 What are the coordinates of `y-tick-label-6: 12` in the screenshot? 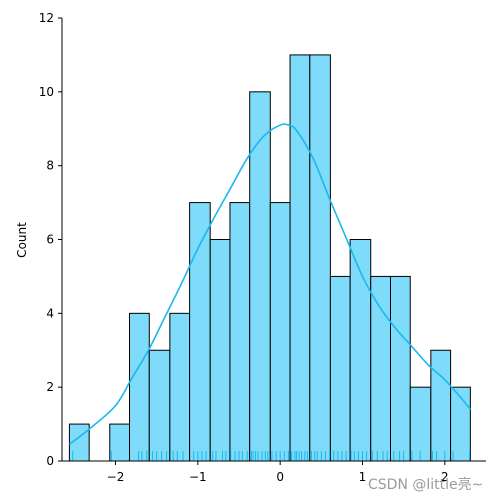 It's located at (46, 18).